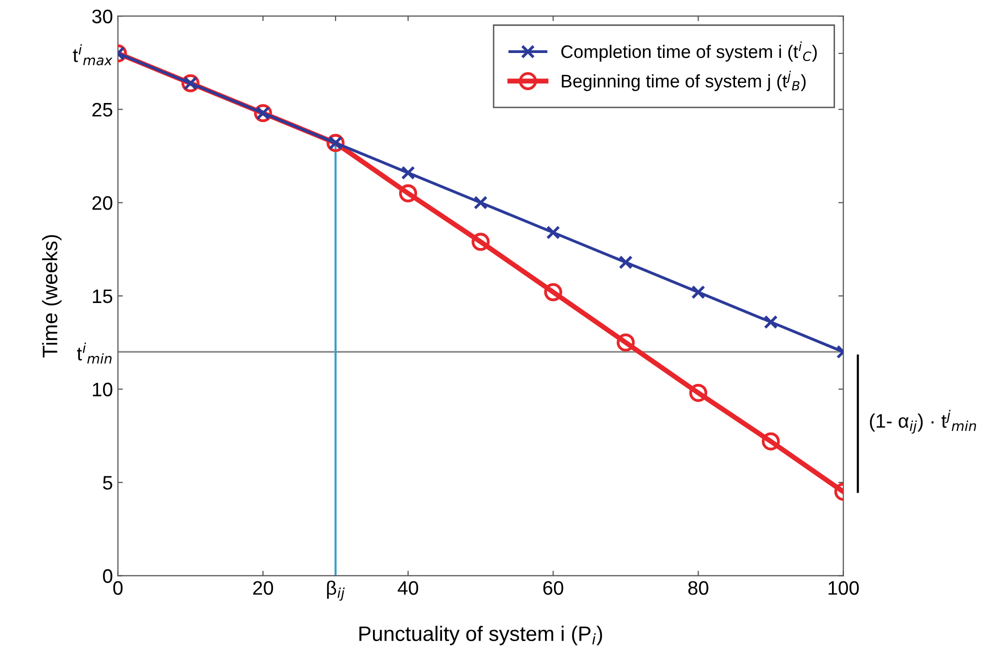 This screenshot has height=671, width=991. What do you see at coordinates (263, 588) in the screenshot?
I see `x-tick-label: 20` at bounding box center [263, 588].